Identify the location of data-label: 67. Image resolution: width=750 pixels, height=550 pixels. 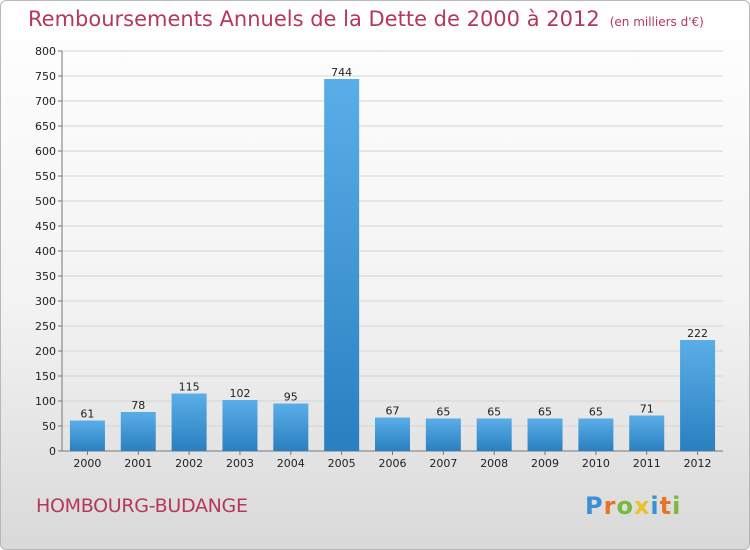
(393, 411).